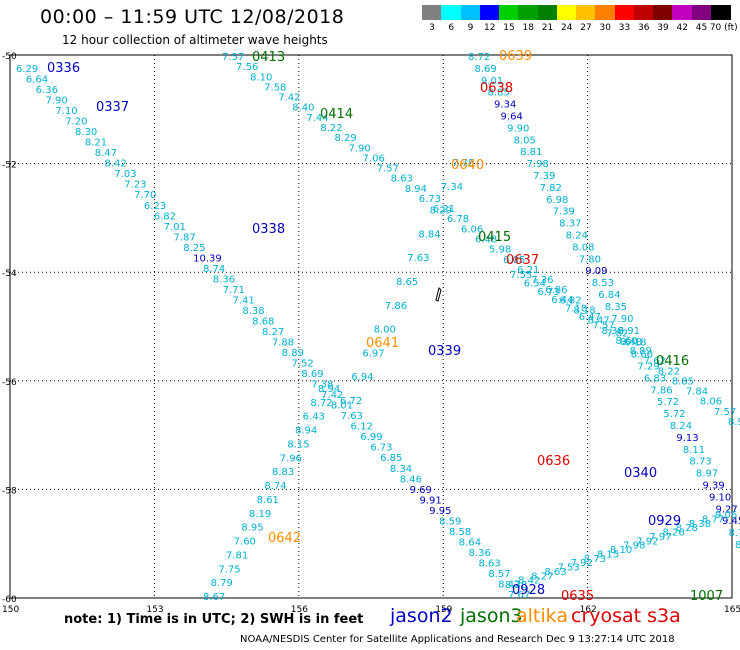  What do you see at coordinates (644, 28) in the screenshot?
I see `colorbar-tick-label: 36` at bounding box center [644, 28].